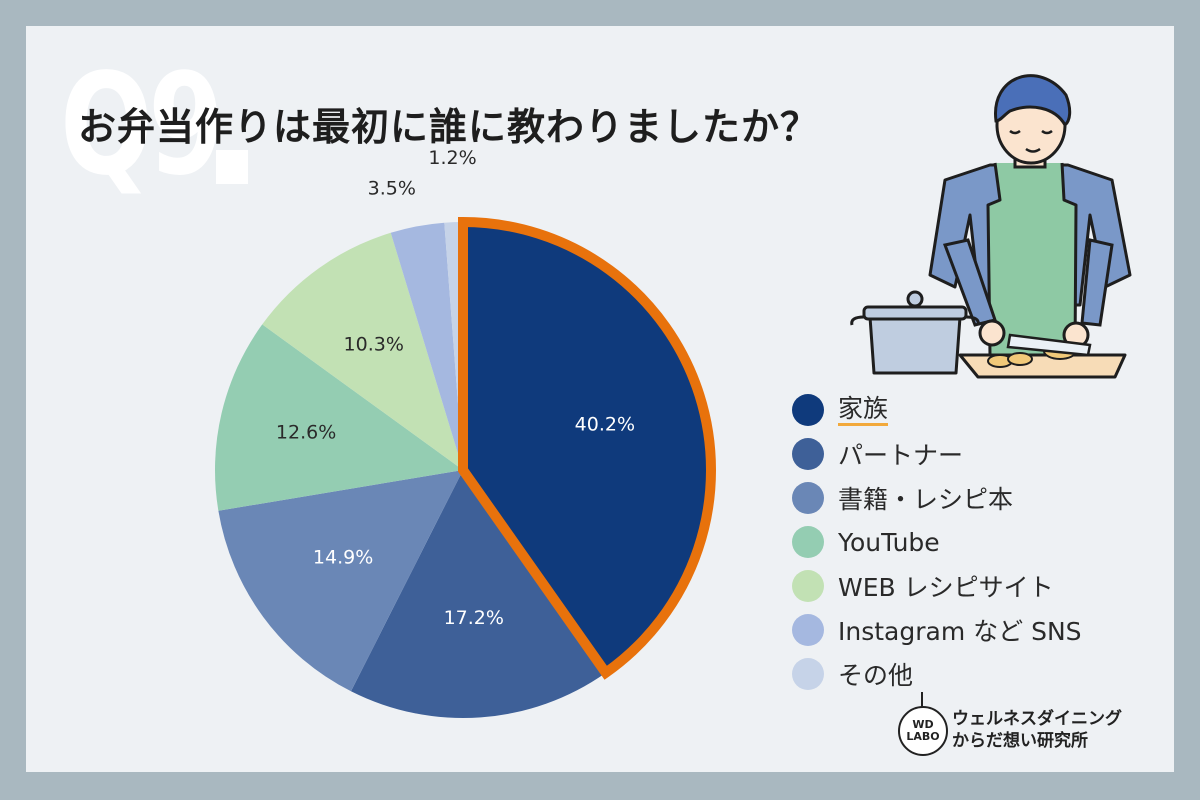 The image size is (1200, 800). Describe the element at coordinates (392, 189) in the screenshot. I see `pie-label-5: 3.5%` at that location.